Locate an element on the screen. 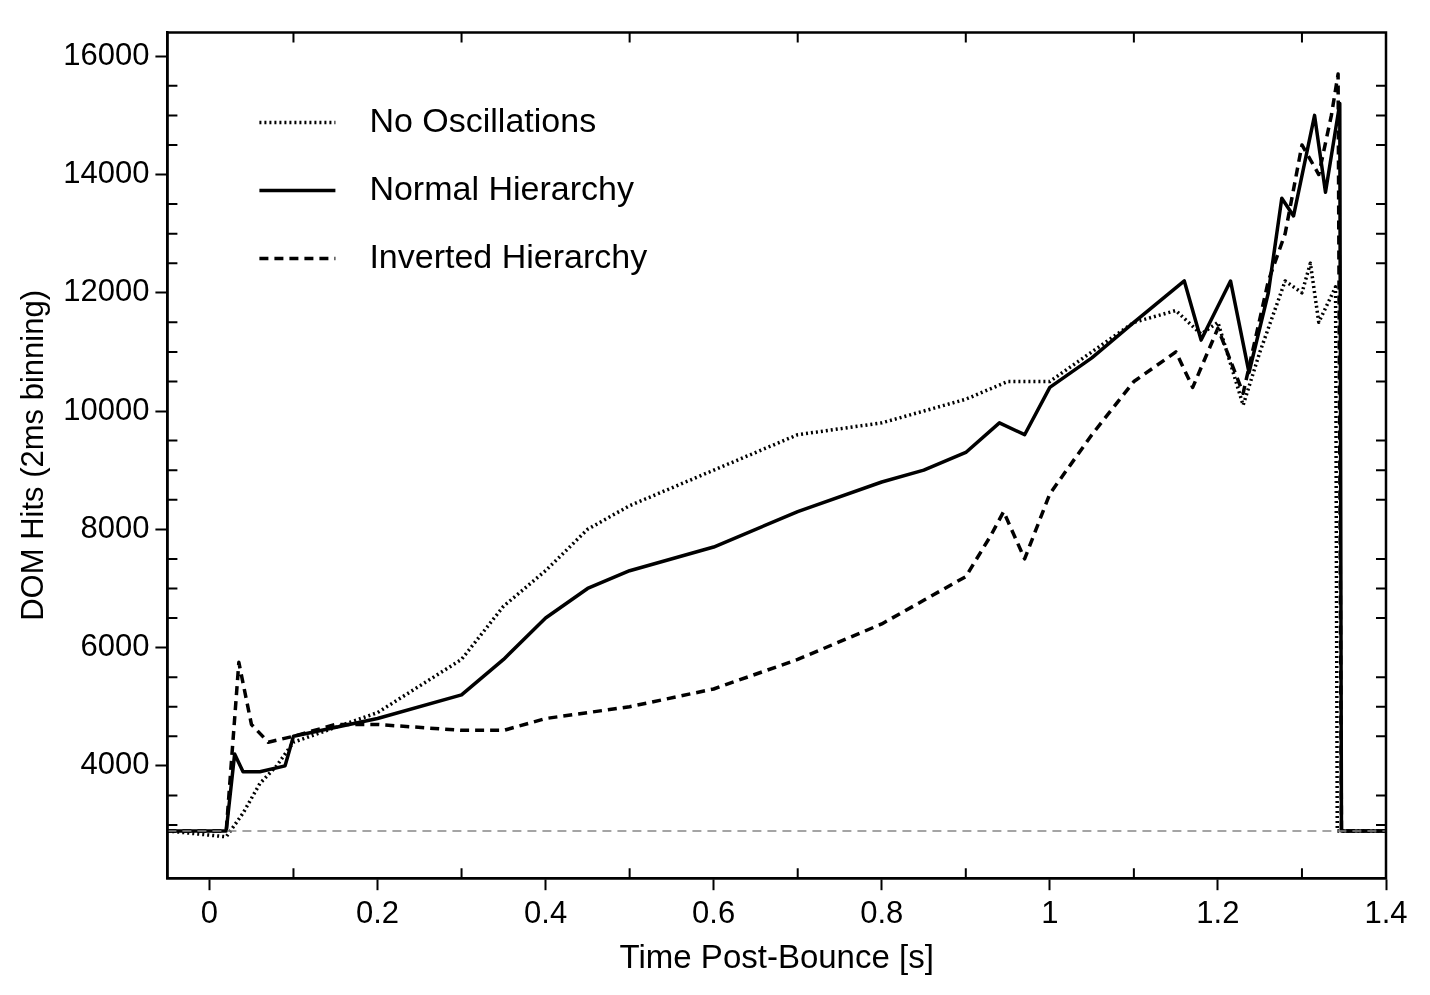  y-tick-label: 4000 is located at coordinates (115, 764).